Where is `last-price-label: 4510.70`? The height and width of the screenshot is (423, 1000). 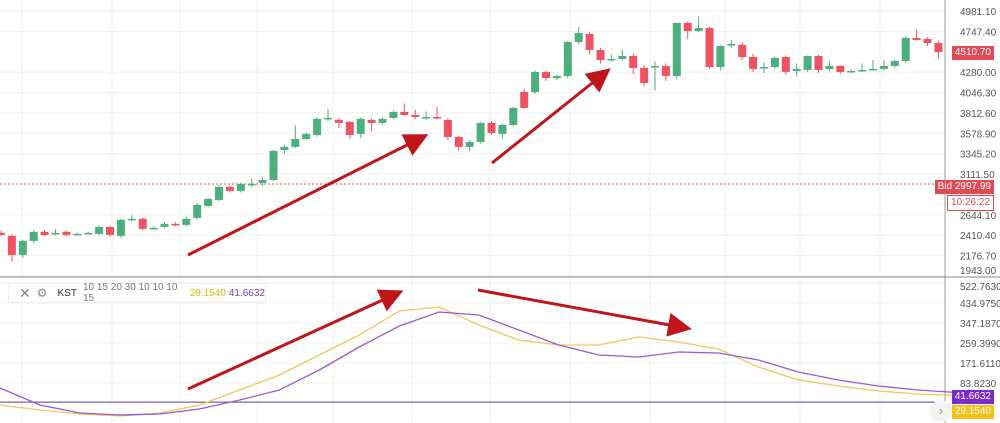
last-price-label: 4510.70 is located at coordinates (972, 53).